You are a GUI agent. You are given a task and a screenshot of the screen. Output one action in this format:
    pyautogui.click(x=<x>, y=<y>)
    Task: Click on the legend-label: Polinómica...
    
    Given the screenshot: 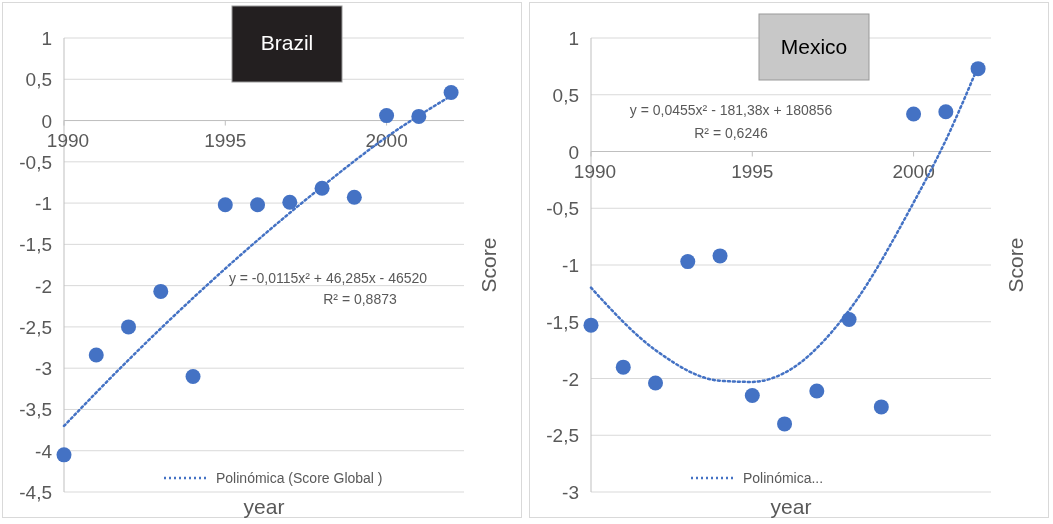 What is the action you would take?
    pyautogui.click(x=783, y=478)
    